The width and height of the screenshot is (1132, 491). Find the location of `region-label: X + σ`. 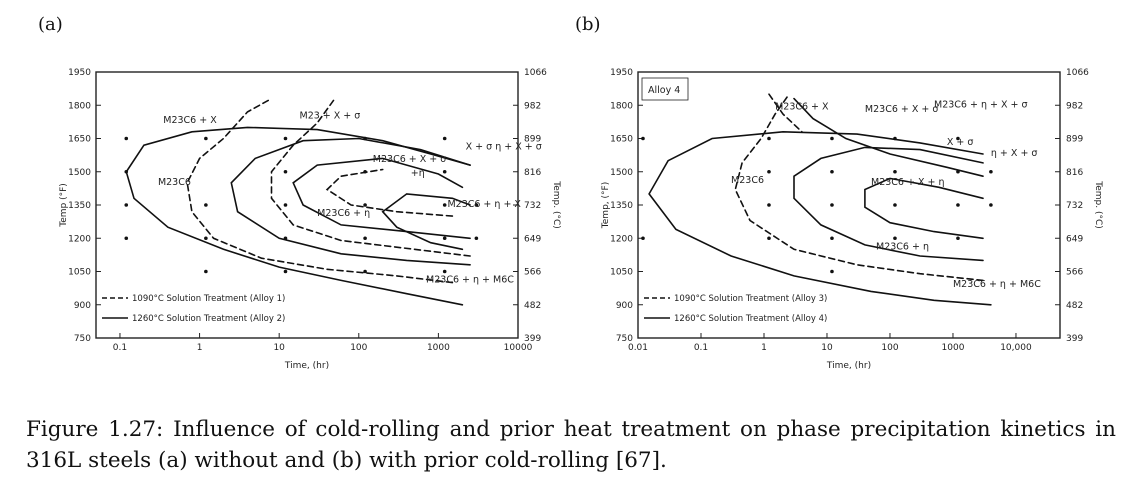

region-label: X + σ is located at coordinates (960, 142).